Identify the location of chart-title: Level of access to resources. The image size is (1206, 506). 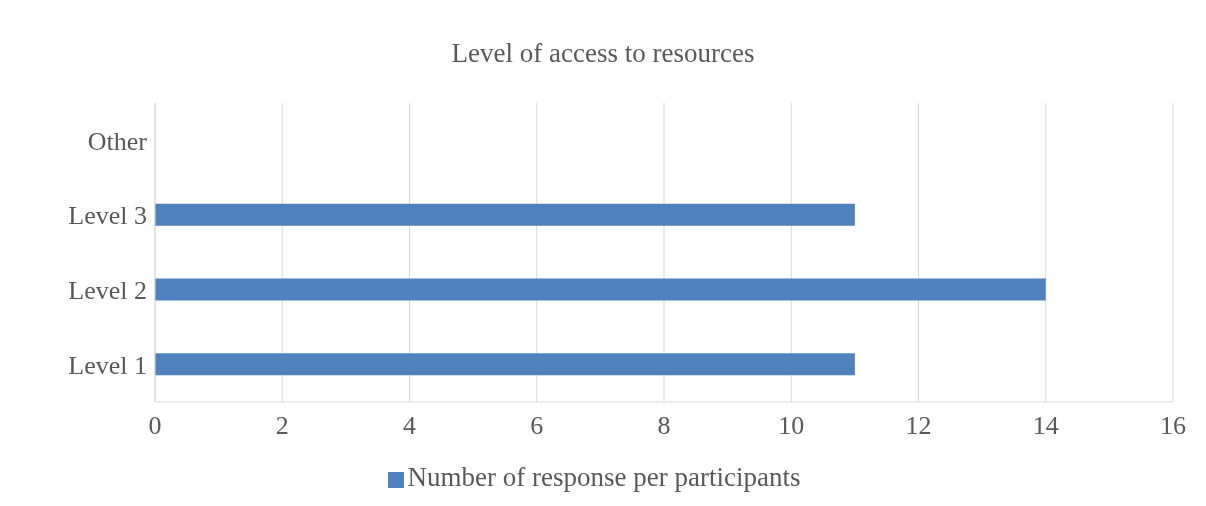
(603, 53).